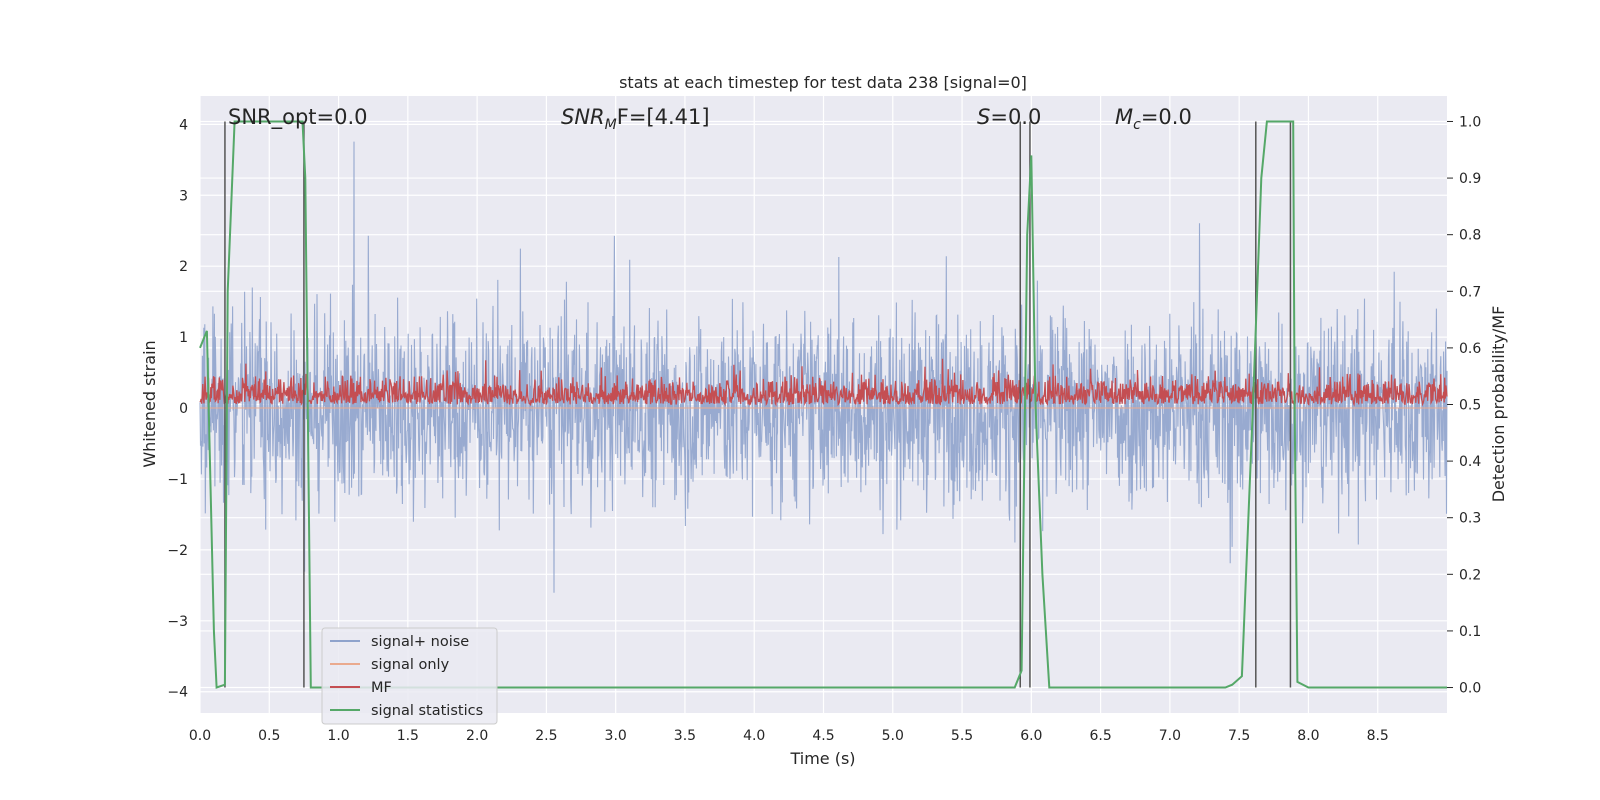 This screenshot has height=800, width=1600. I want to click on y-tick-label: −2, so click(177, 551).